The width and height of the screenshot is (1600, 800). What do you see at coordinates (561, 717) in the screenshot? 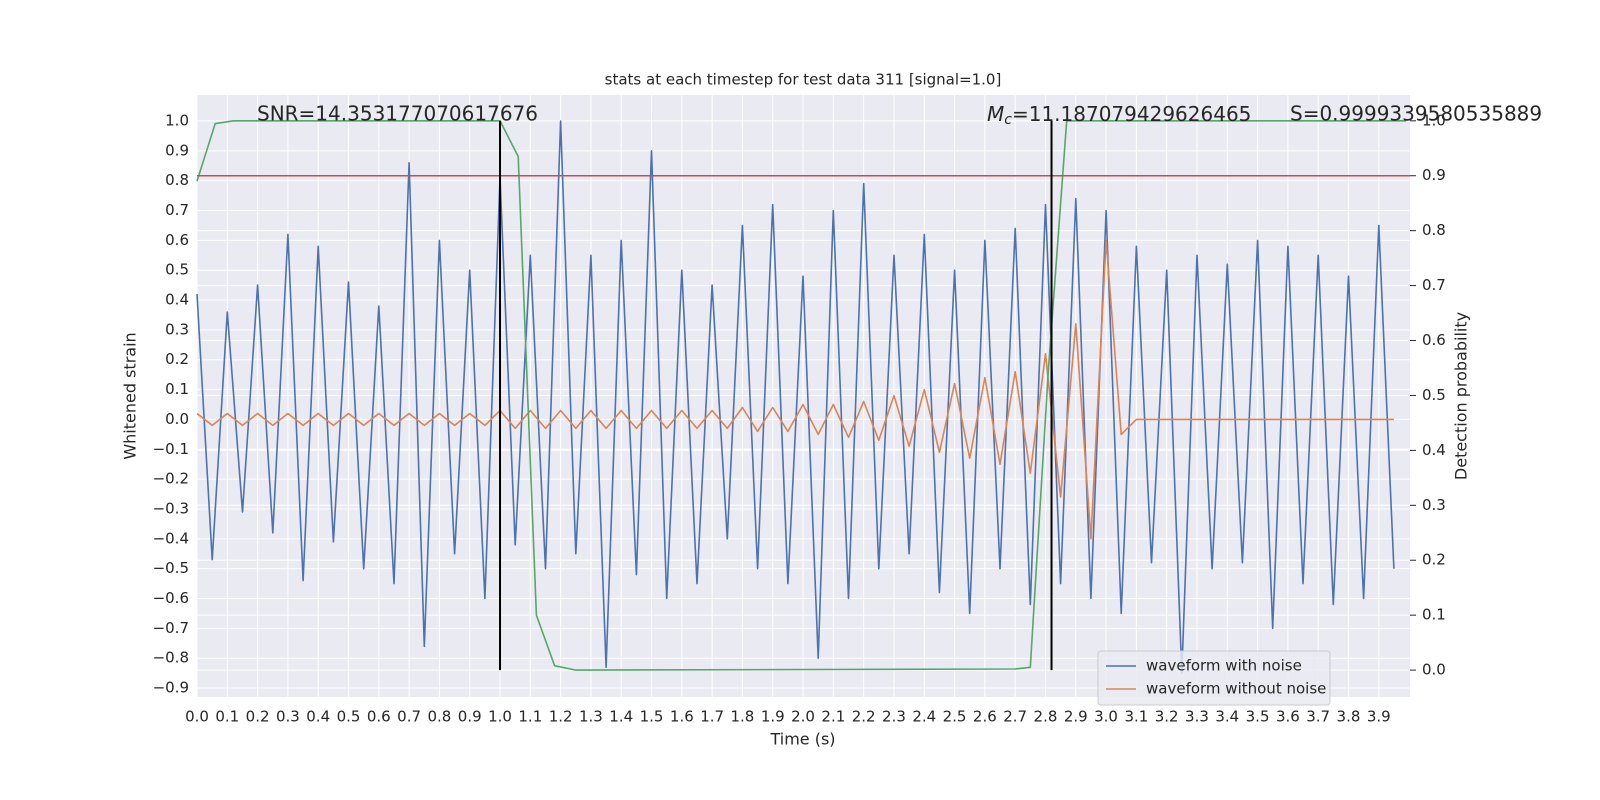
I see `x-tick-label: 1.2` at bounding box center [561, 717].